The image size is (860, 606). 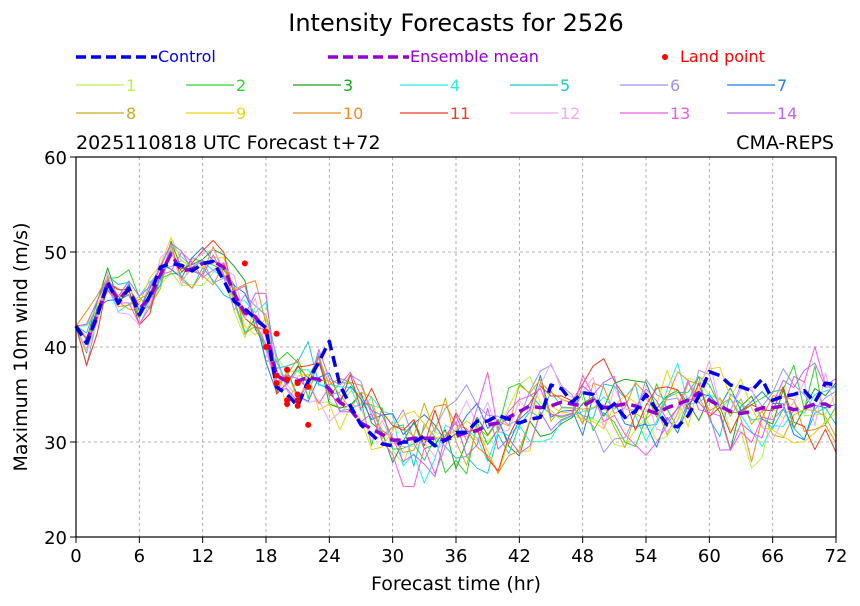 I want to click on legend-member-11-label: 11, so click(x=460, y=113).